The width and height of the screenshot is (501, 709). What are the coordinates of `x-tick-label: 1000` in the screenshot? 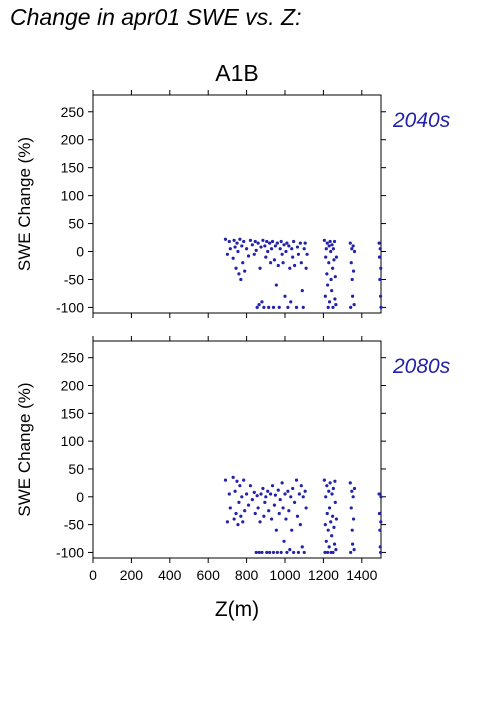 It's located at (284, 575).